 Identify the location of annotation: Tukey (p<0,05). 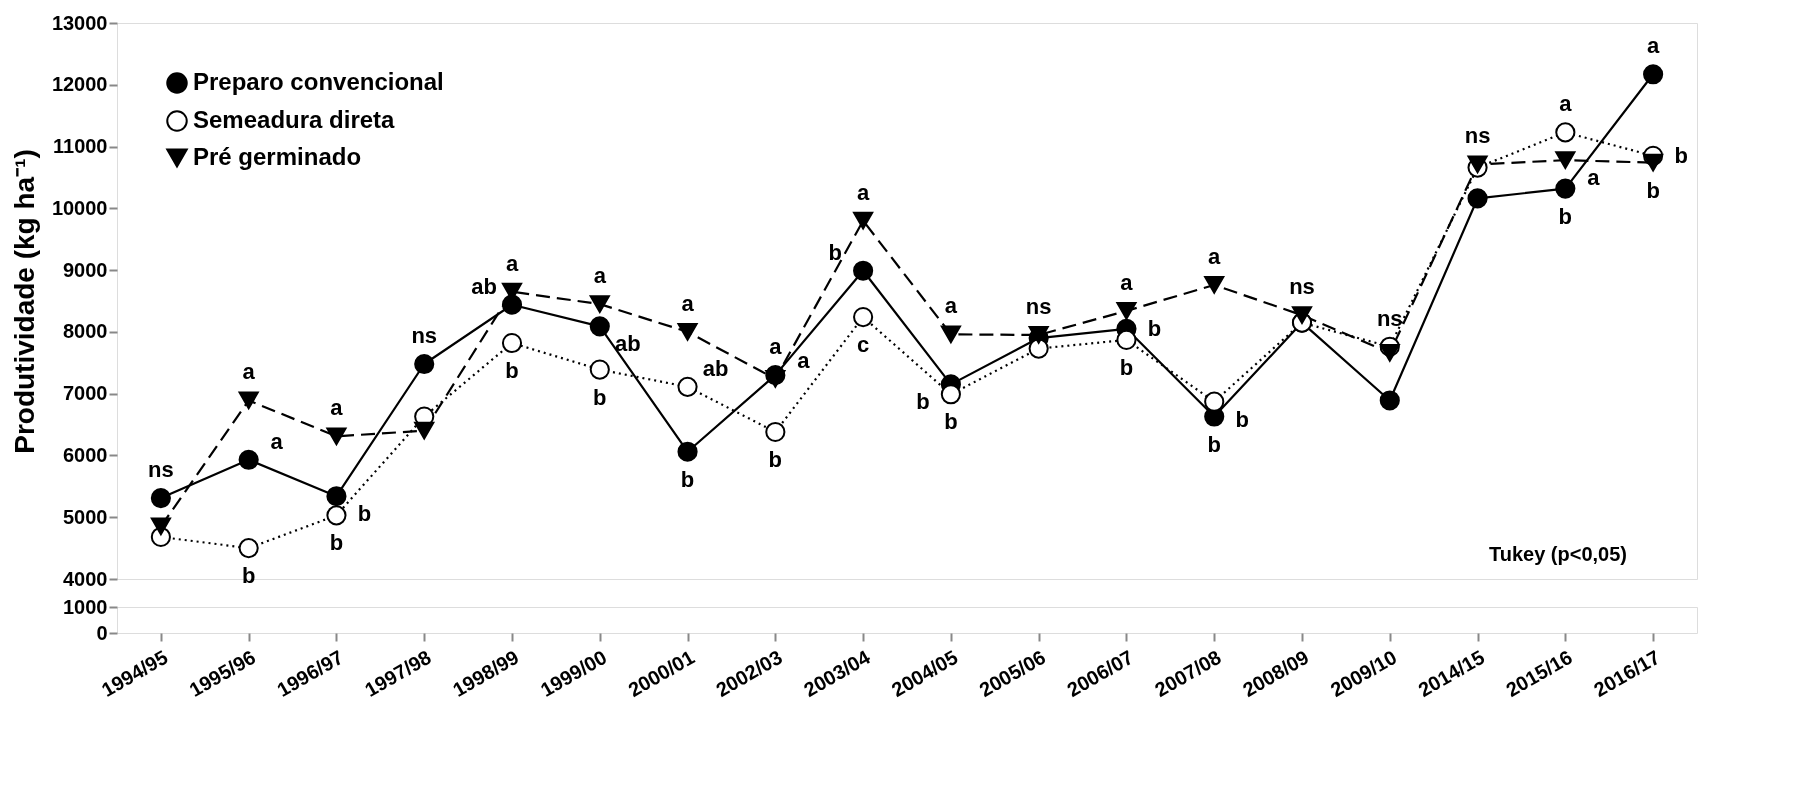
(1557, 554).